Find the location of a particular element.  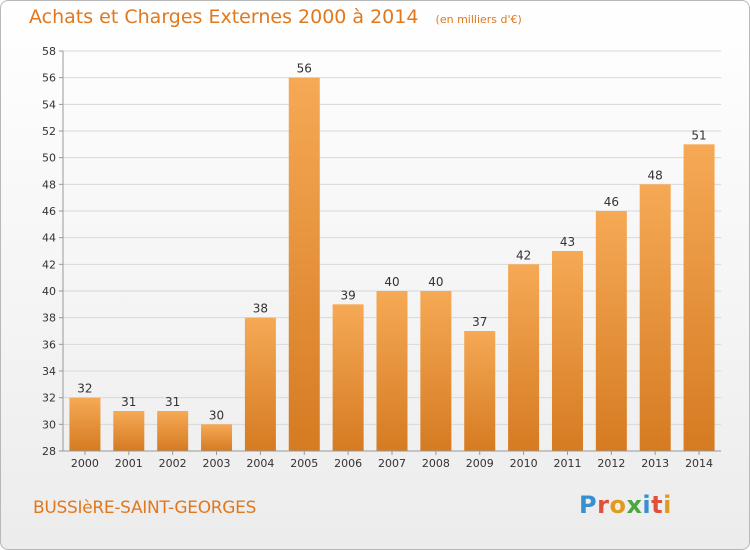

y-tick-label: 50 is located at coordinates (49, 158).